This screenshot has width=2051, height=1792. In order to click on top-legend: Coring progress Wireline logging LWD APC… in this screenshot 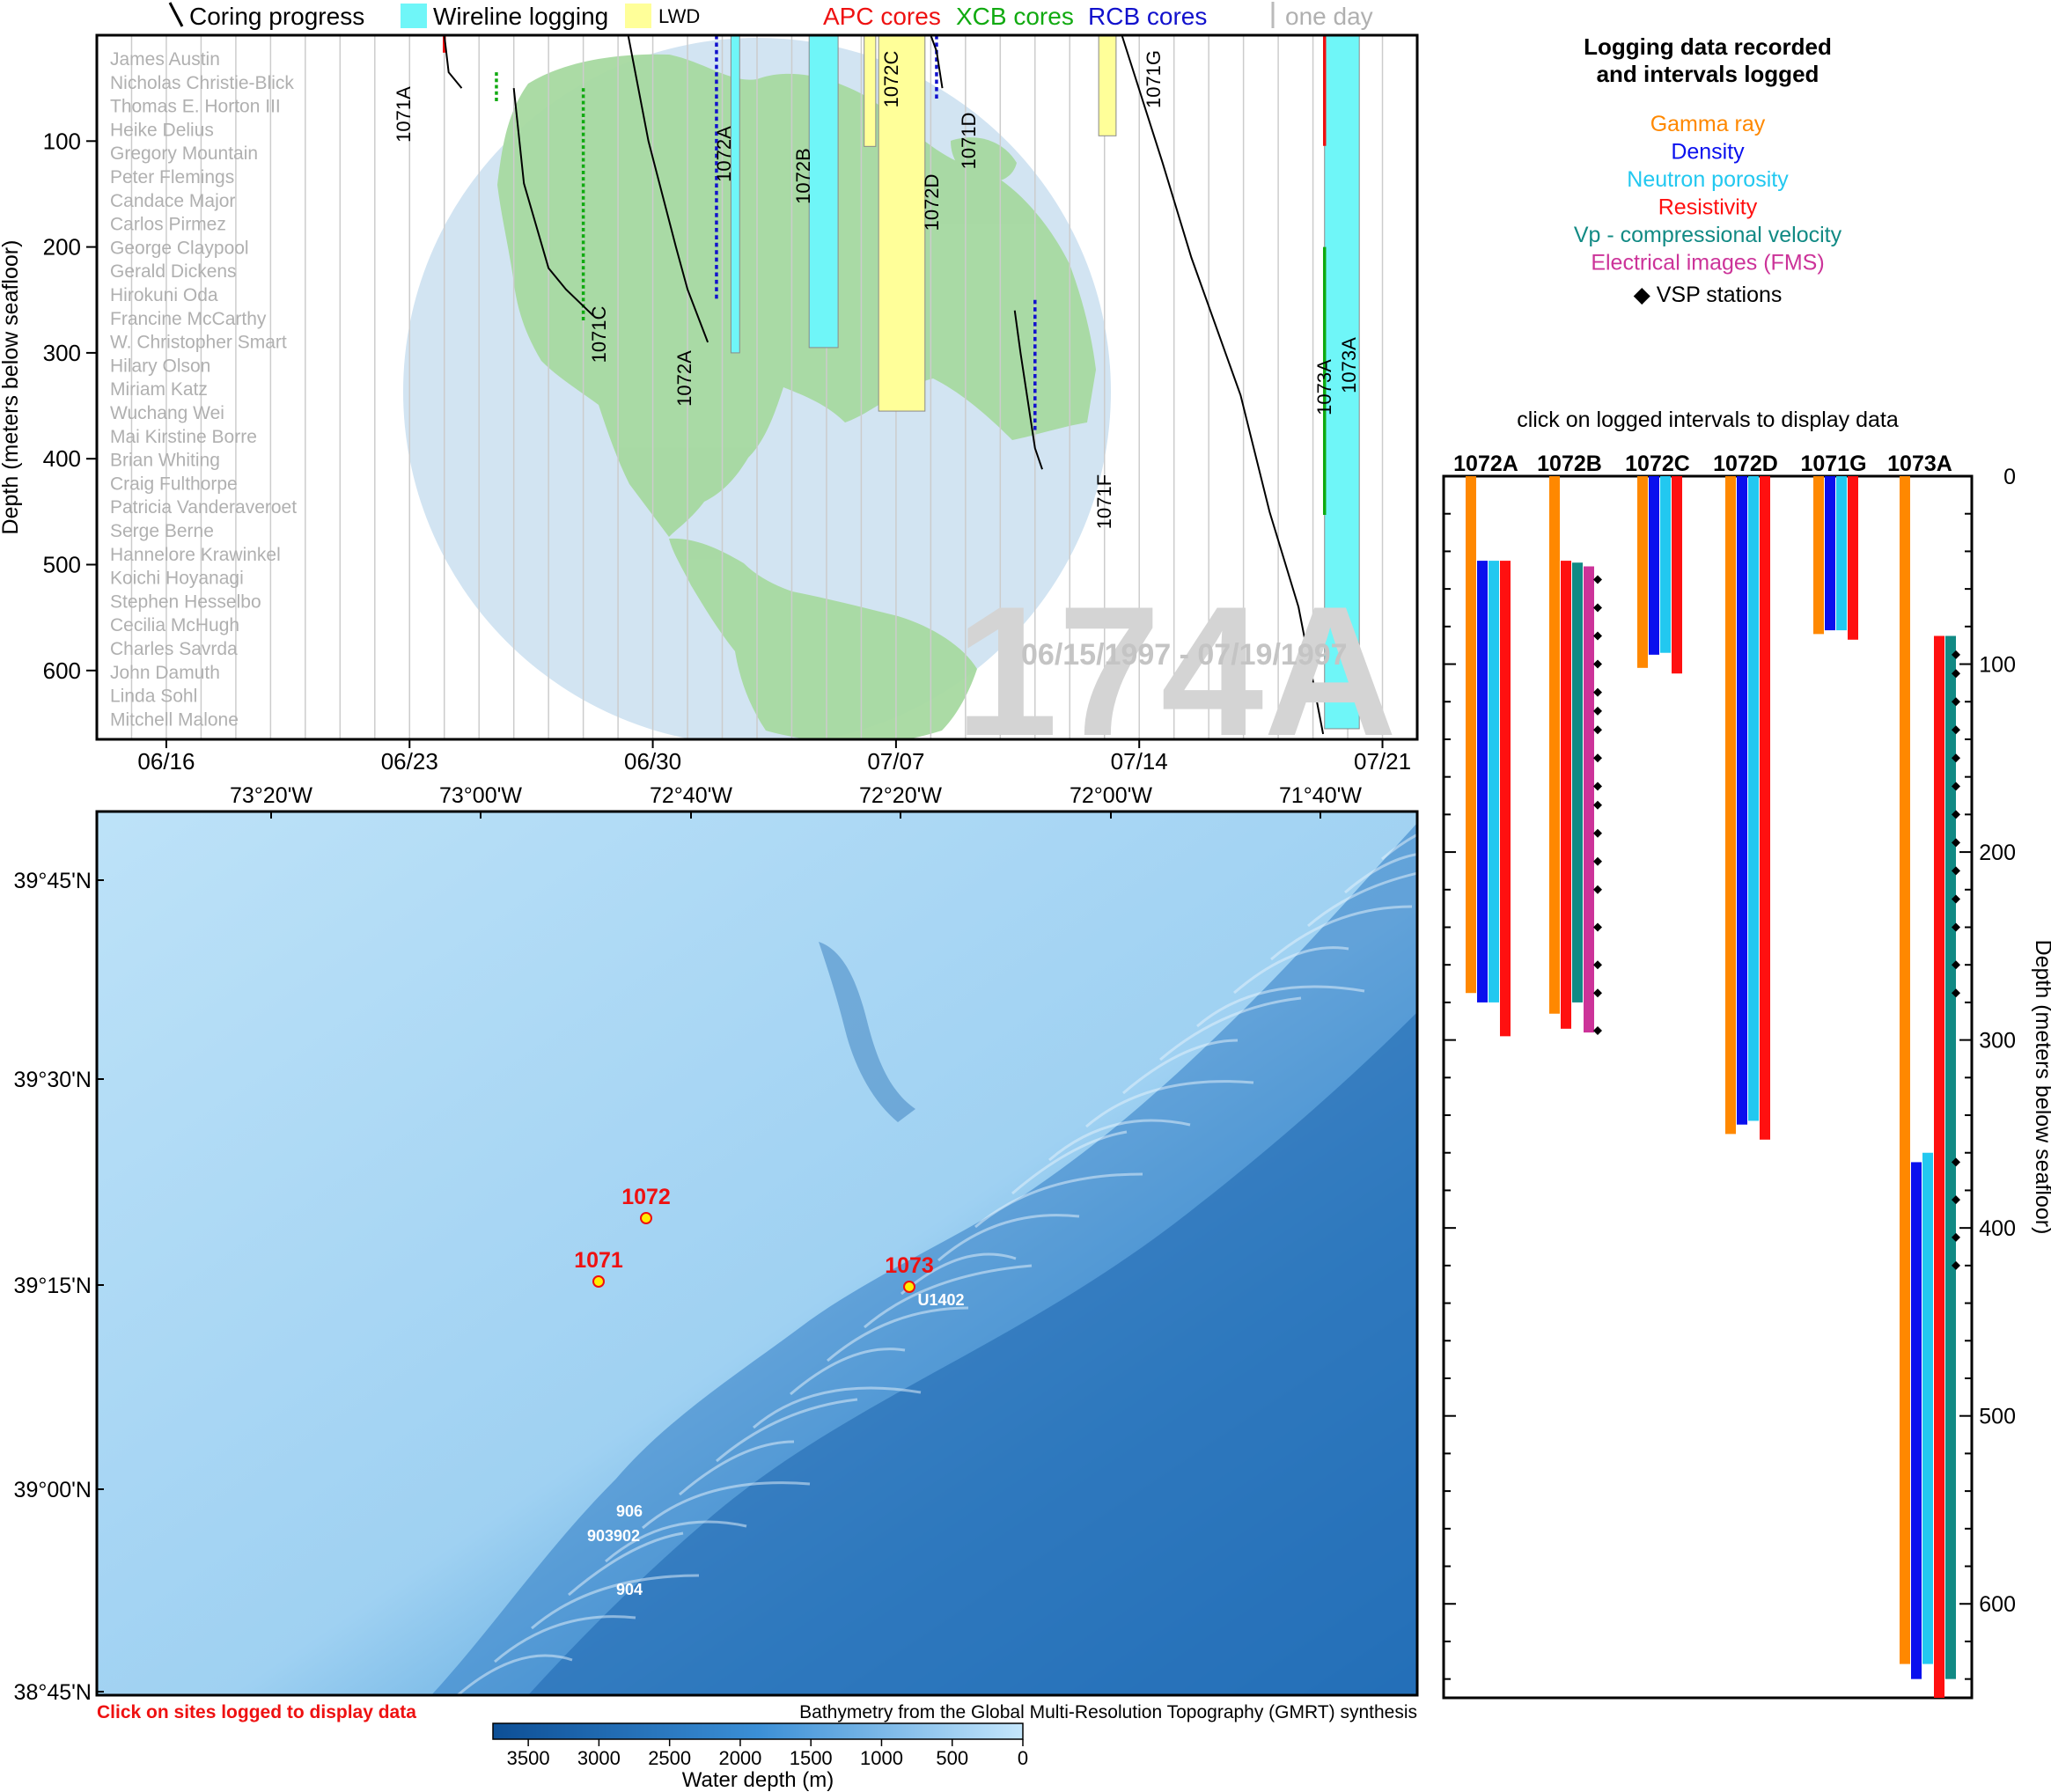, I will do `click(771, 16)`.